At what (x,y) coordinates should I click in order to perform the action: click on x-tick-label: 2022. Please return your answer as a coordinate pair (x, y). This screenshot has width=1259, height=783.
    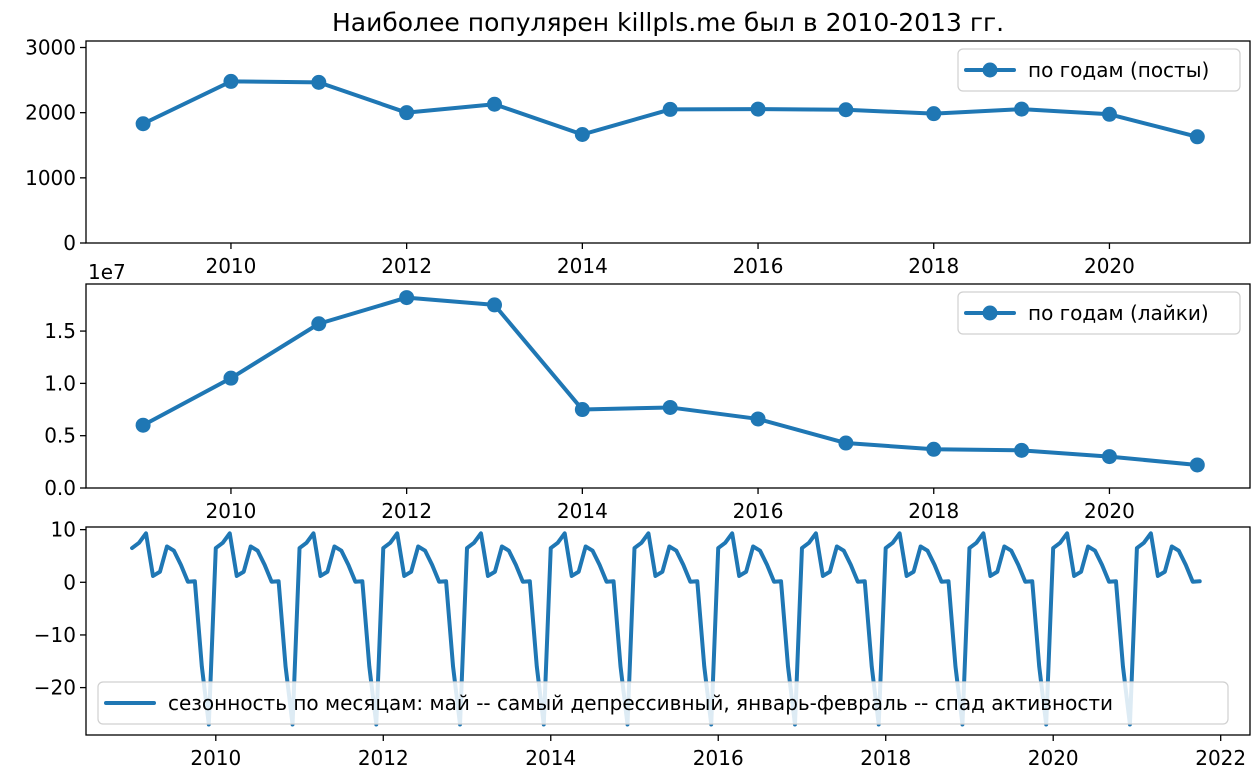
    Looking at the image, I should click on (1220, 758).